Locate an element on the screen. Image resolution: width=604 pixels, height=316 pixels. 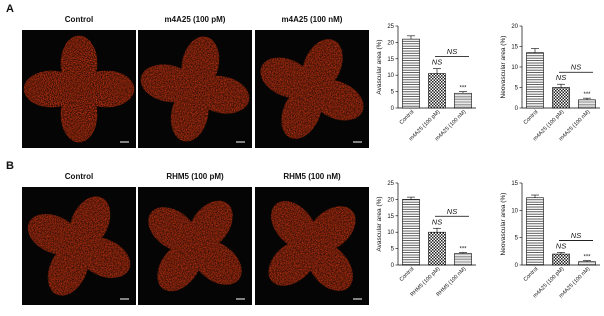
panel-label: B is located at coordinates (10, 166).